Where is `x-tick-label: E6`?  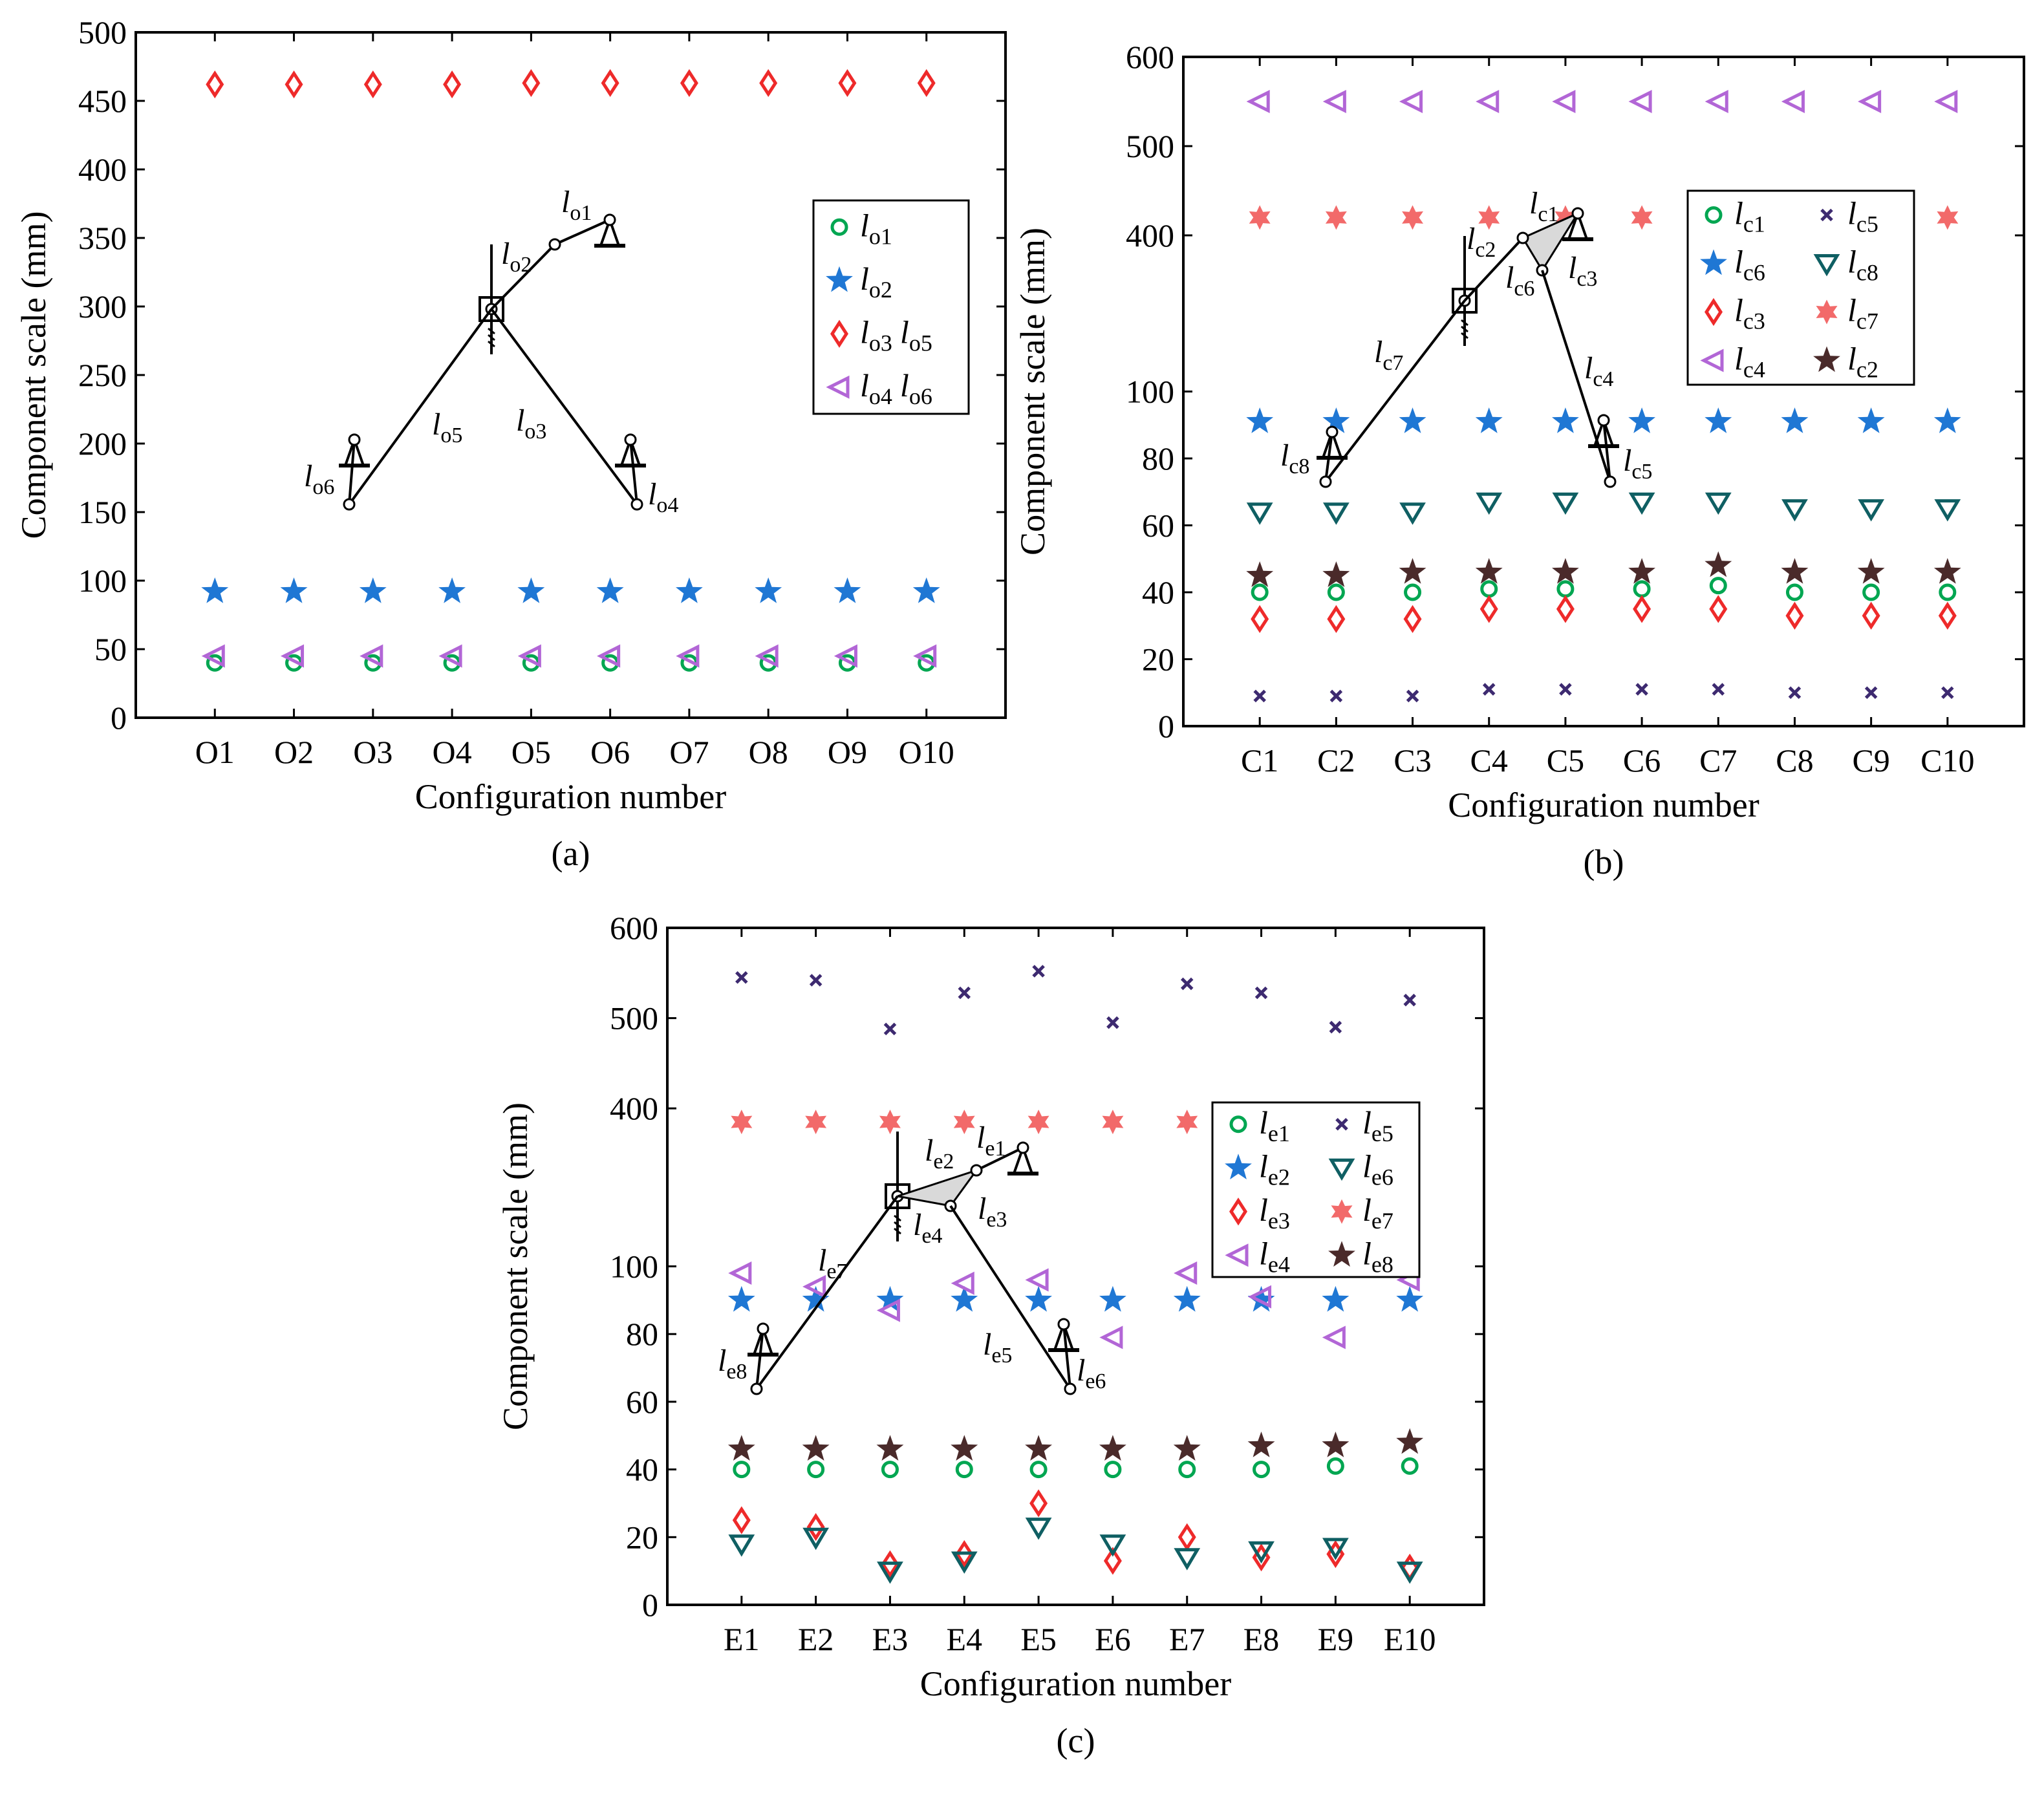 x-tick-label: E6 is located at coordinates (1113, 1639).